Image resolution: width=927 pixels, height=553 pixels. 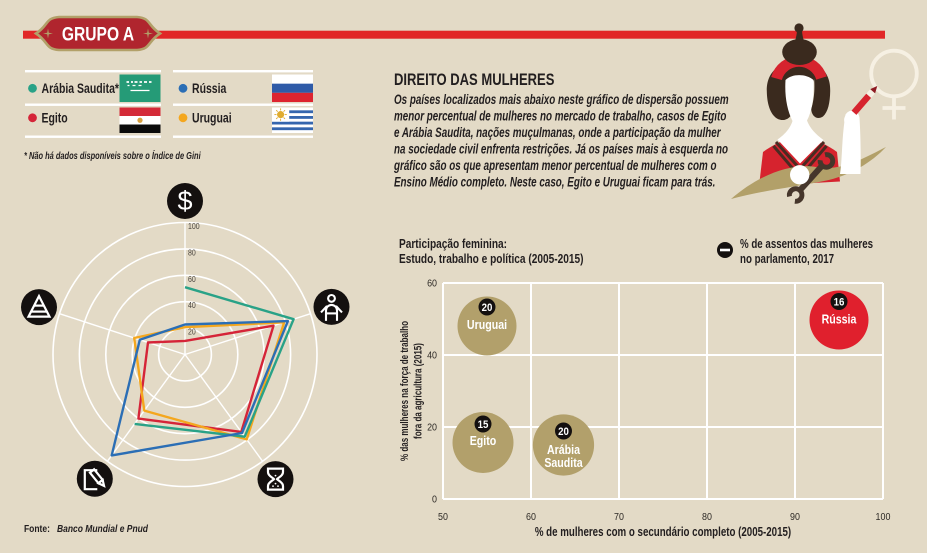 What do you see at coordinates (474, 81) in the screenshot?
I see `svg-text: DIREITO DAS MULHERES` at bounding box center [474, 81].